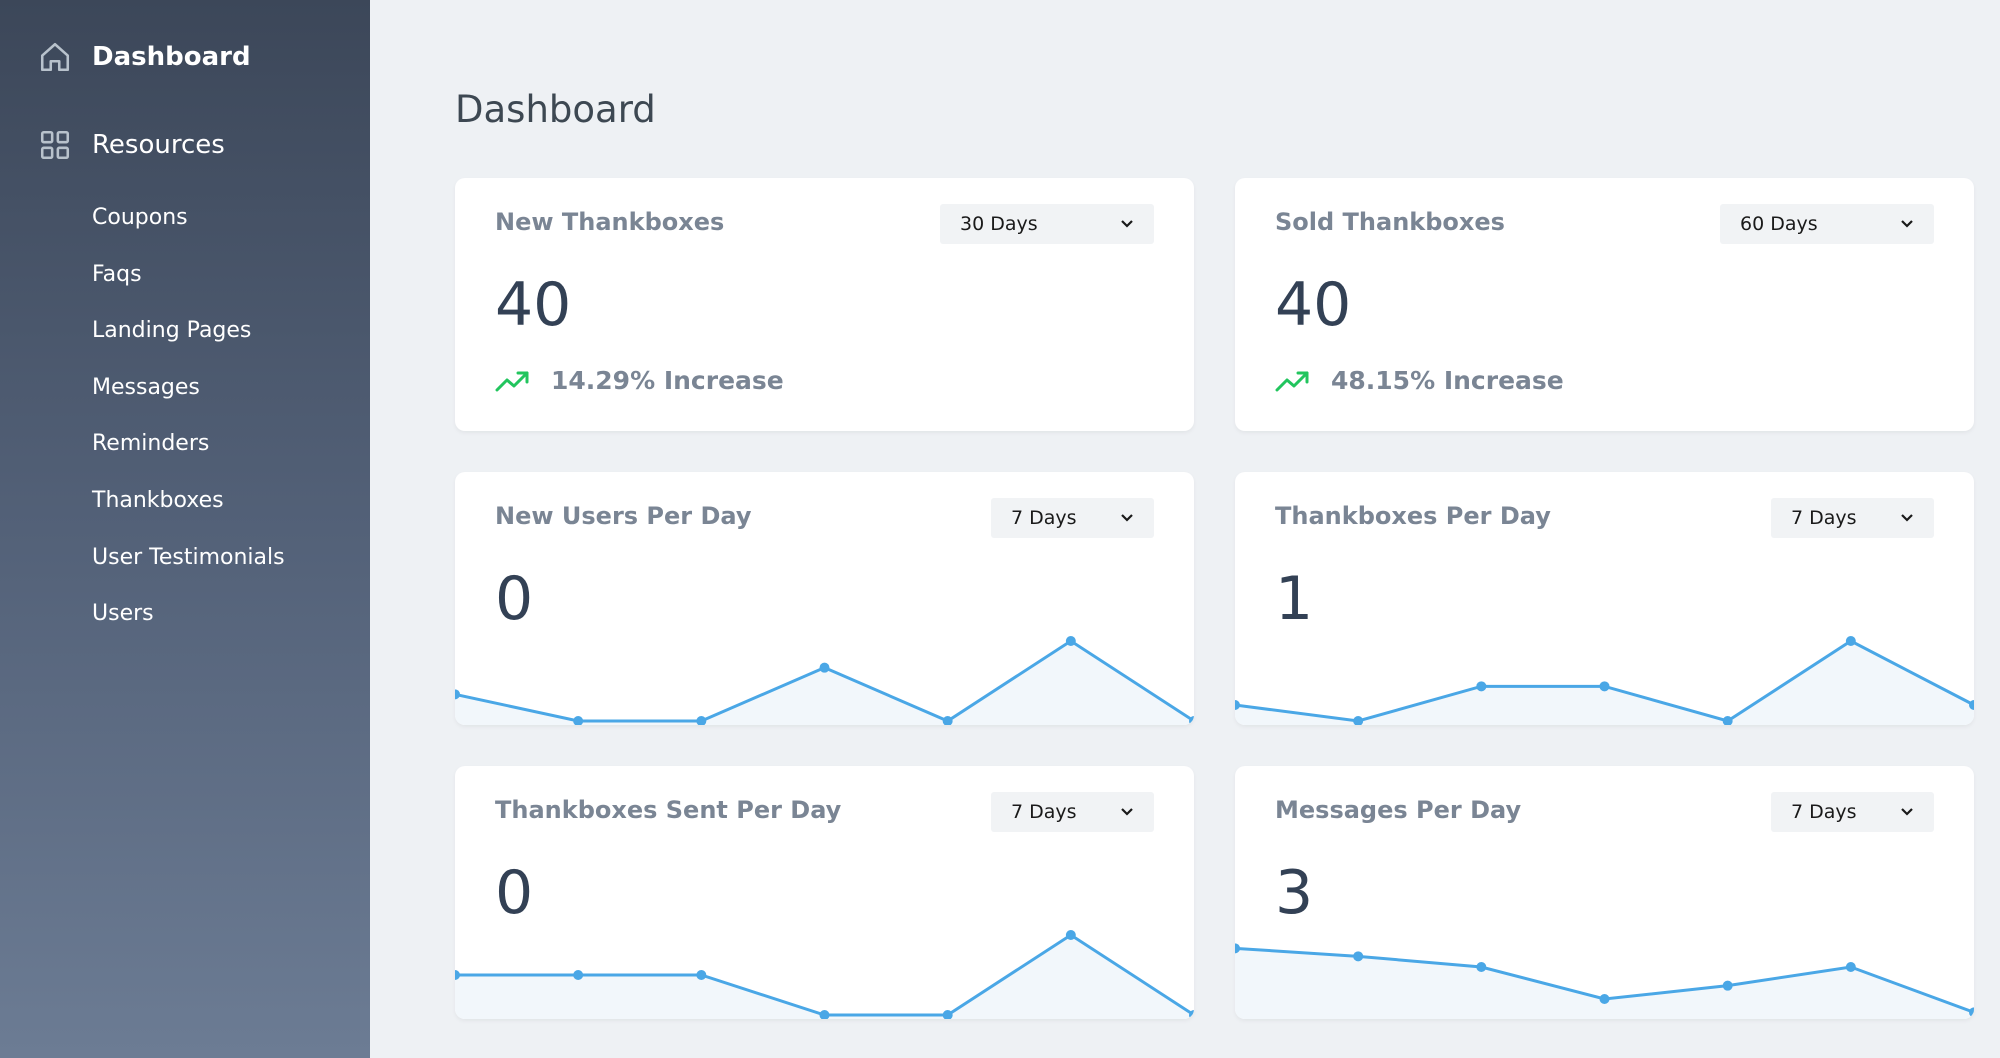 The width and height of the screenshot is (2000, 1058). What do you see at coordinates (172, 331) in the screenshot?
I see `sidebar-item-landing-pages: Landing Pages` at bounding box center [172, 331].